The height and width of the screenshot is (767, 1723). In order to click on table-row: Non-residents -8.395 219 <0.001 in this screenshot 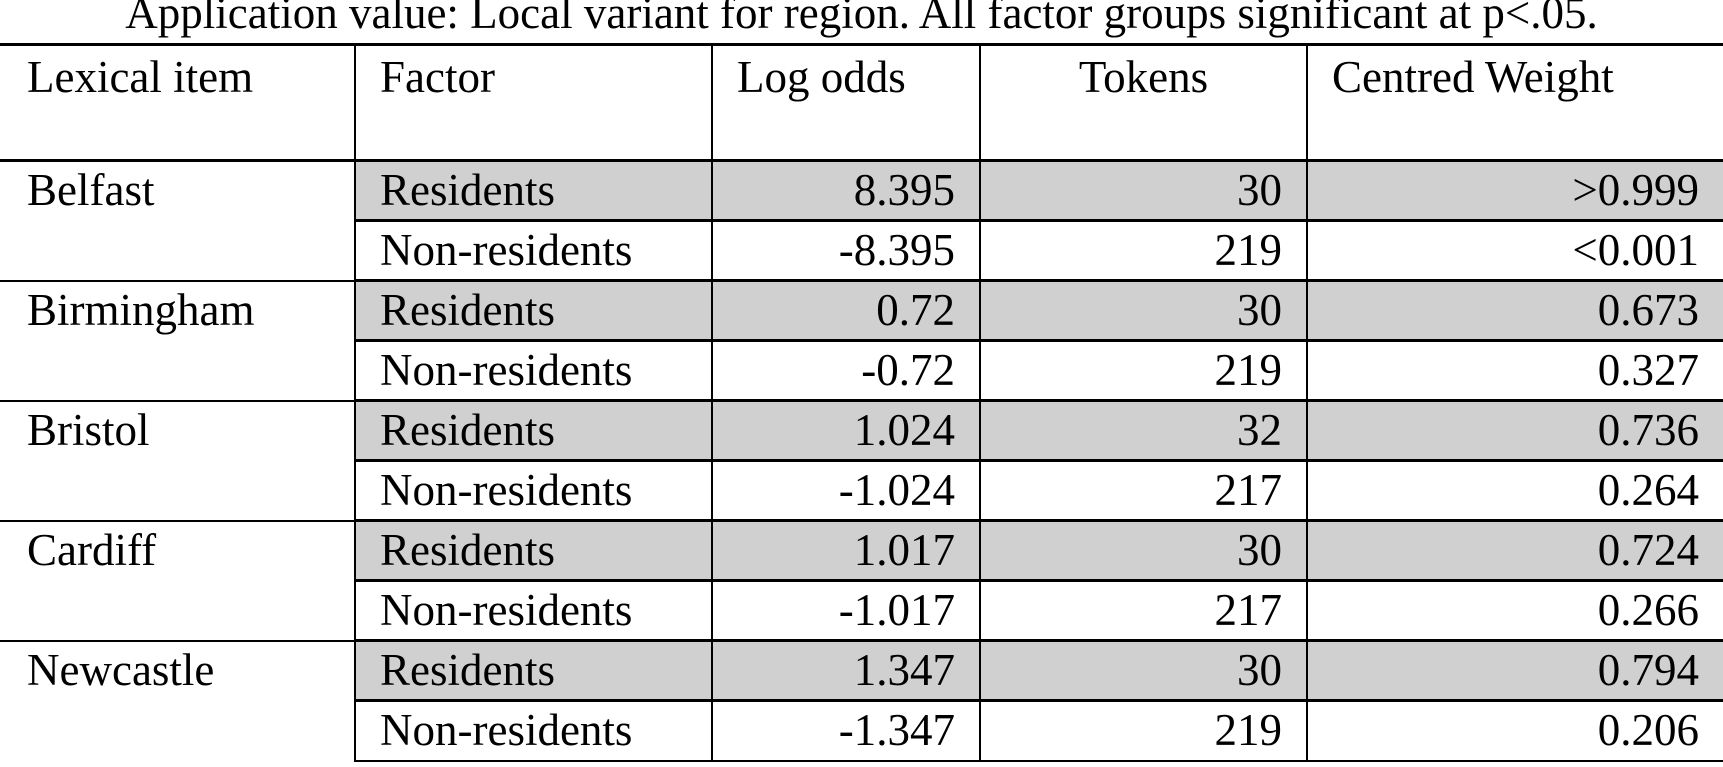, I will do `click(861, 251)`.